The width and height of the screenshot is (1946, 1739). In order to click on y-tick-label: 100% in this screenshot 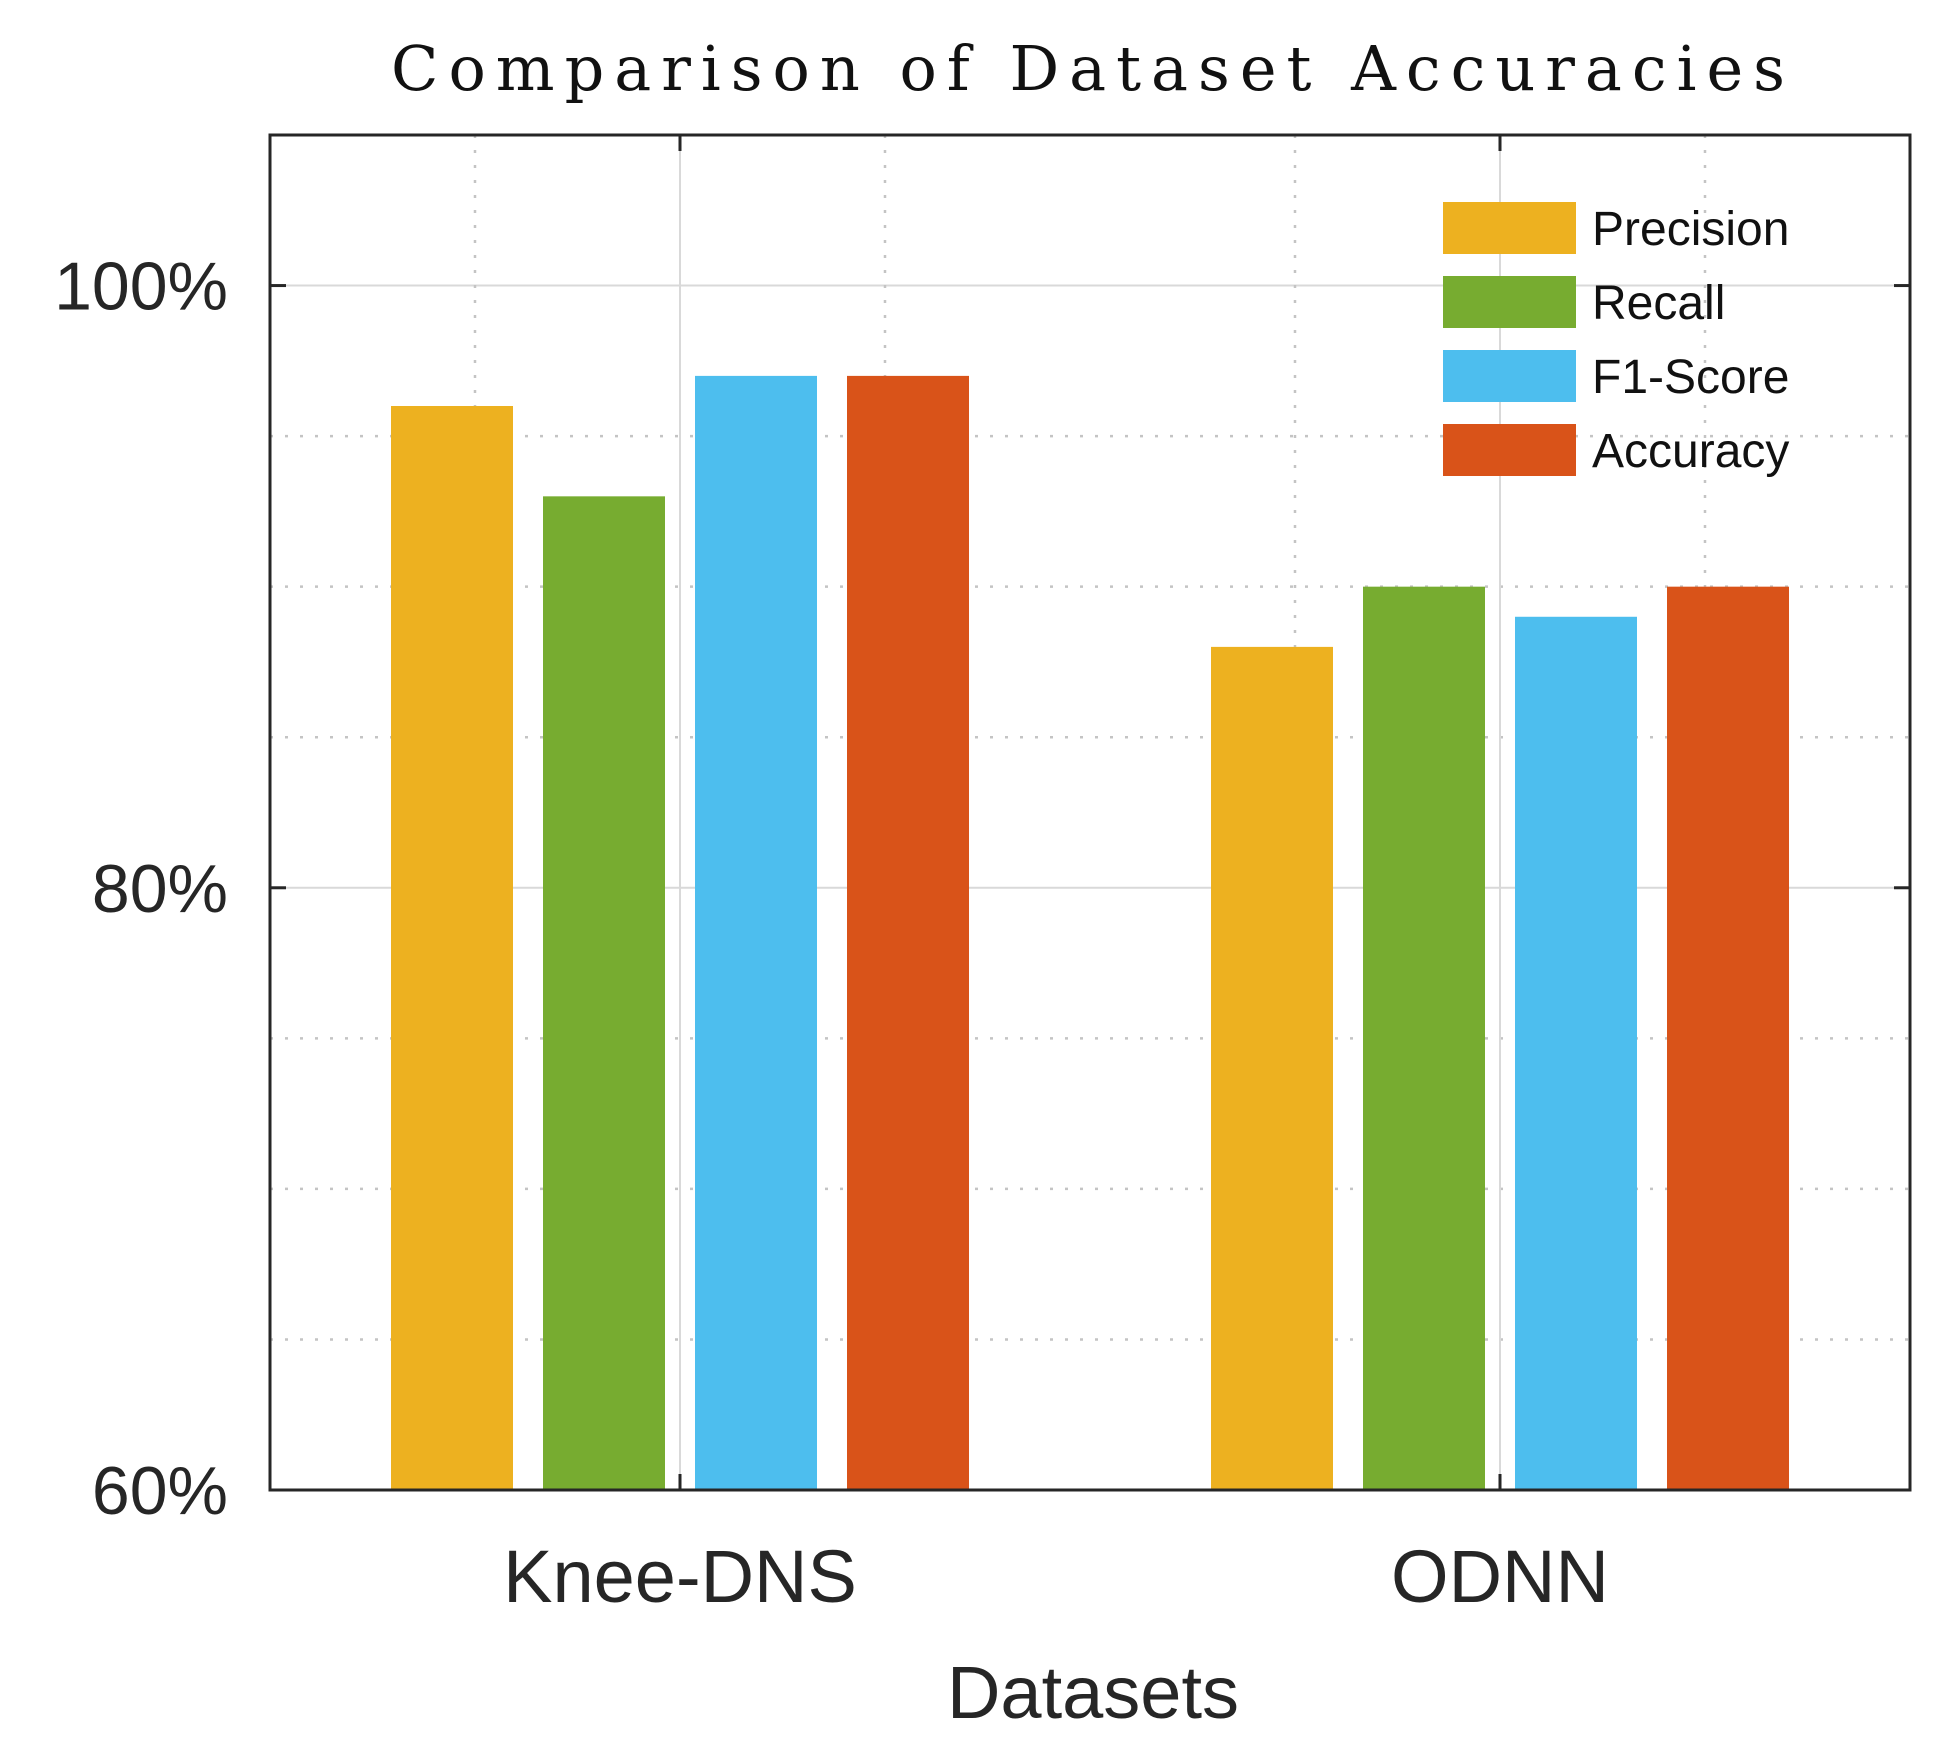, I will do `click(141, 287)`.